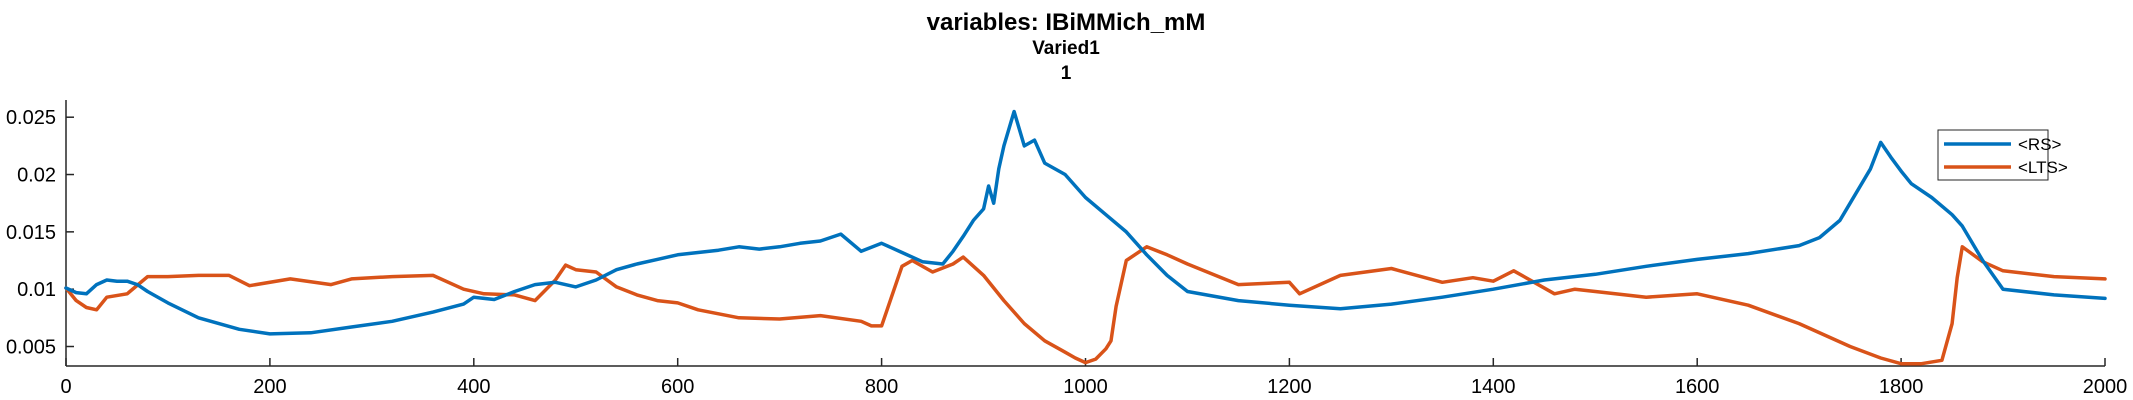 This screenshot has width=2133, height=400. I want to click on x-tick-label: 400, so click(473, 387).